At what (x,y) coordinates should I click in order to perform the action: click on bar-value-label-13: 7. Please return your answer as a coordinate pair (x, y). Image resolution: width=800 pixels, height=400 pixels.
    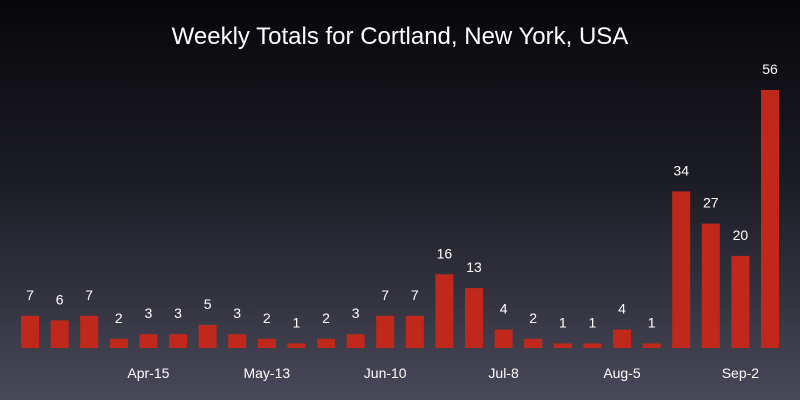
    Looking at the image, I should click on (415, 295).